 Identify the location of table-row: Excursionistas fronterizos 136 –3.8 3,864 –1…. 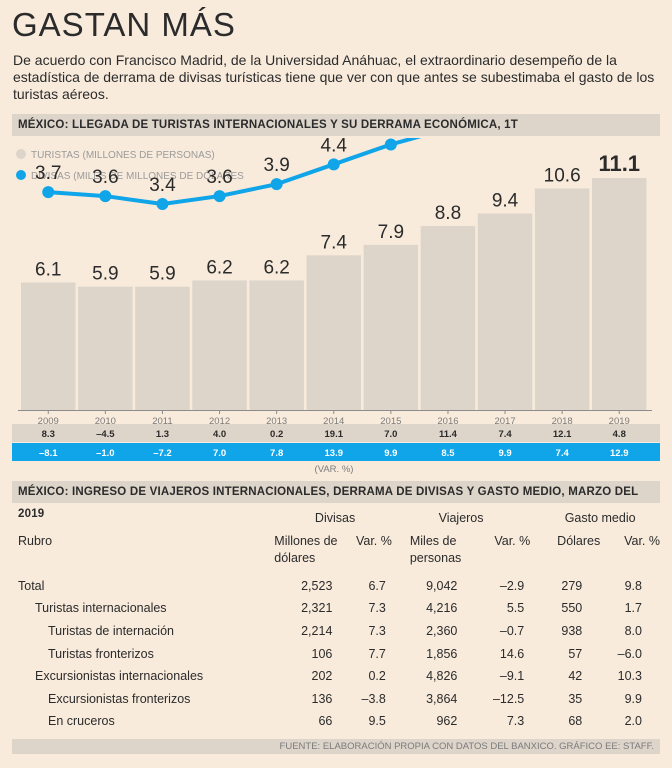
(336, 699).